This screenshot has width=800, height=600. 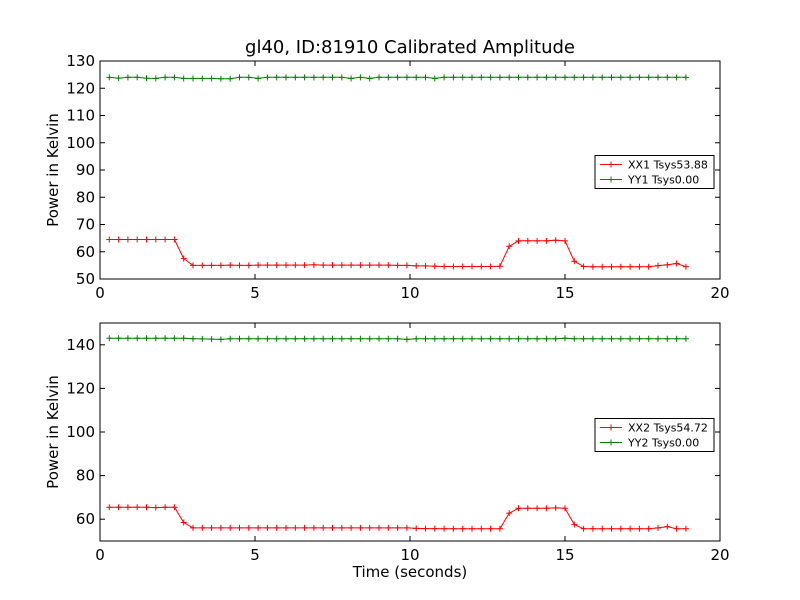 What do you see at coordinates (719, 555) in the screenshot?
I see `x-tick-label: 20` at bounding box center [719, 555].